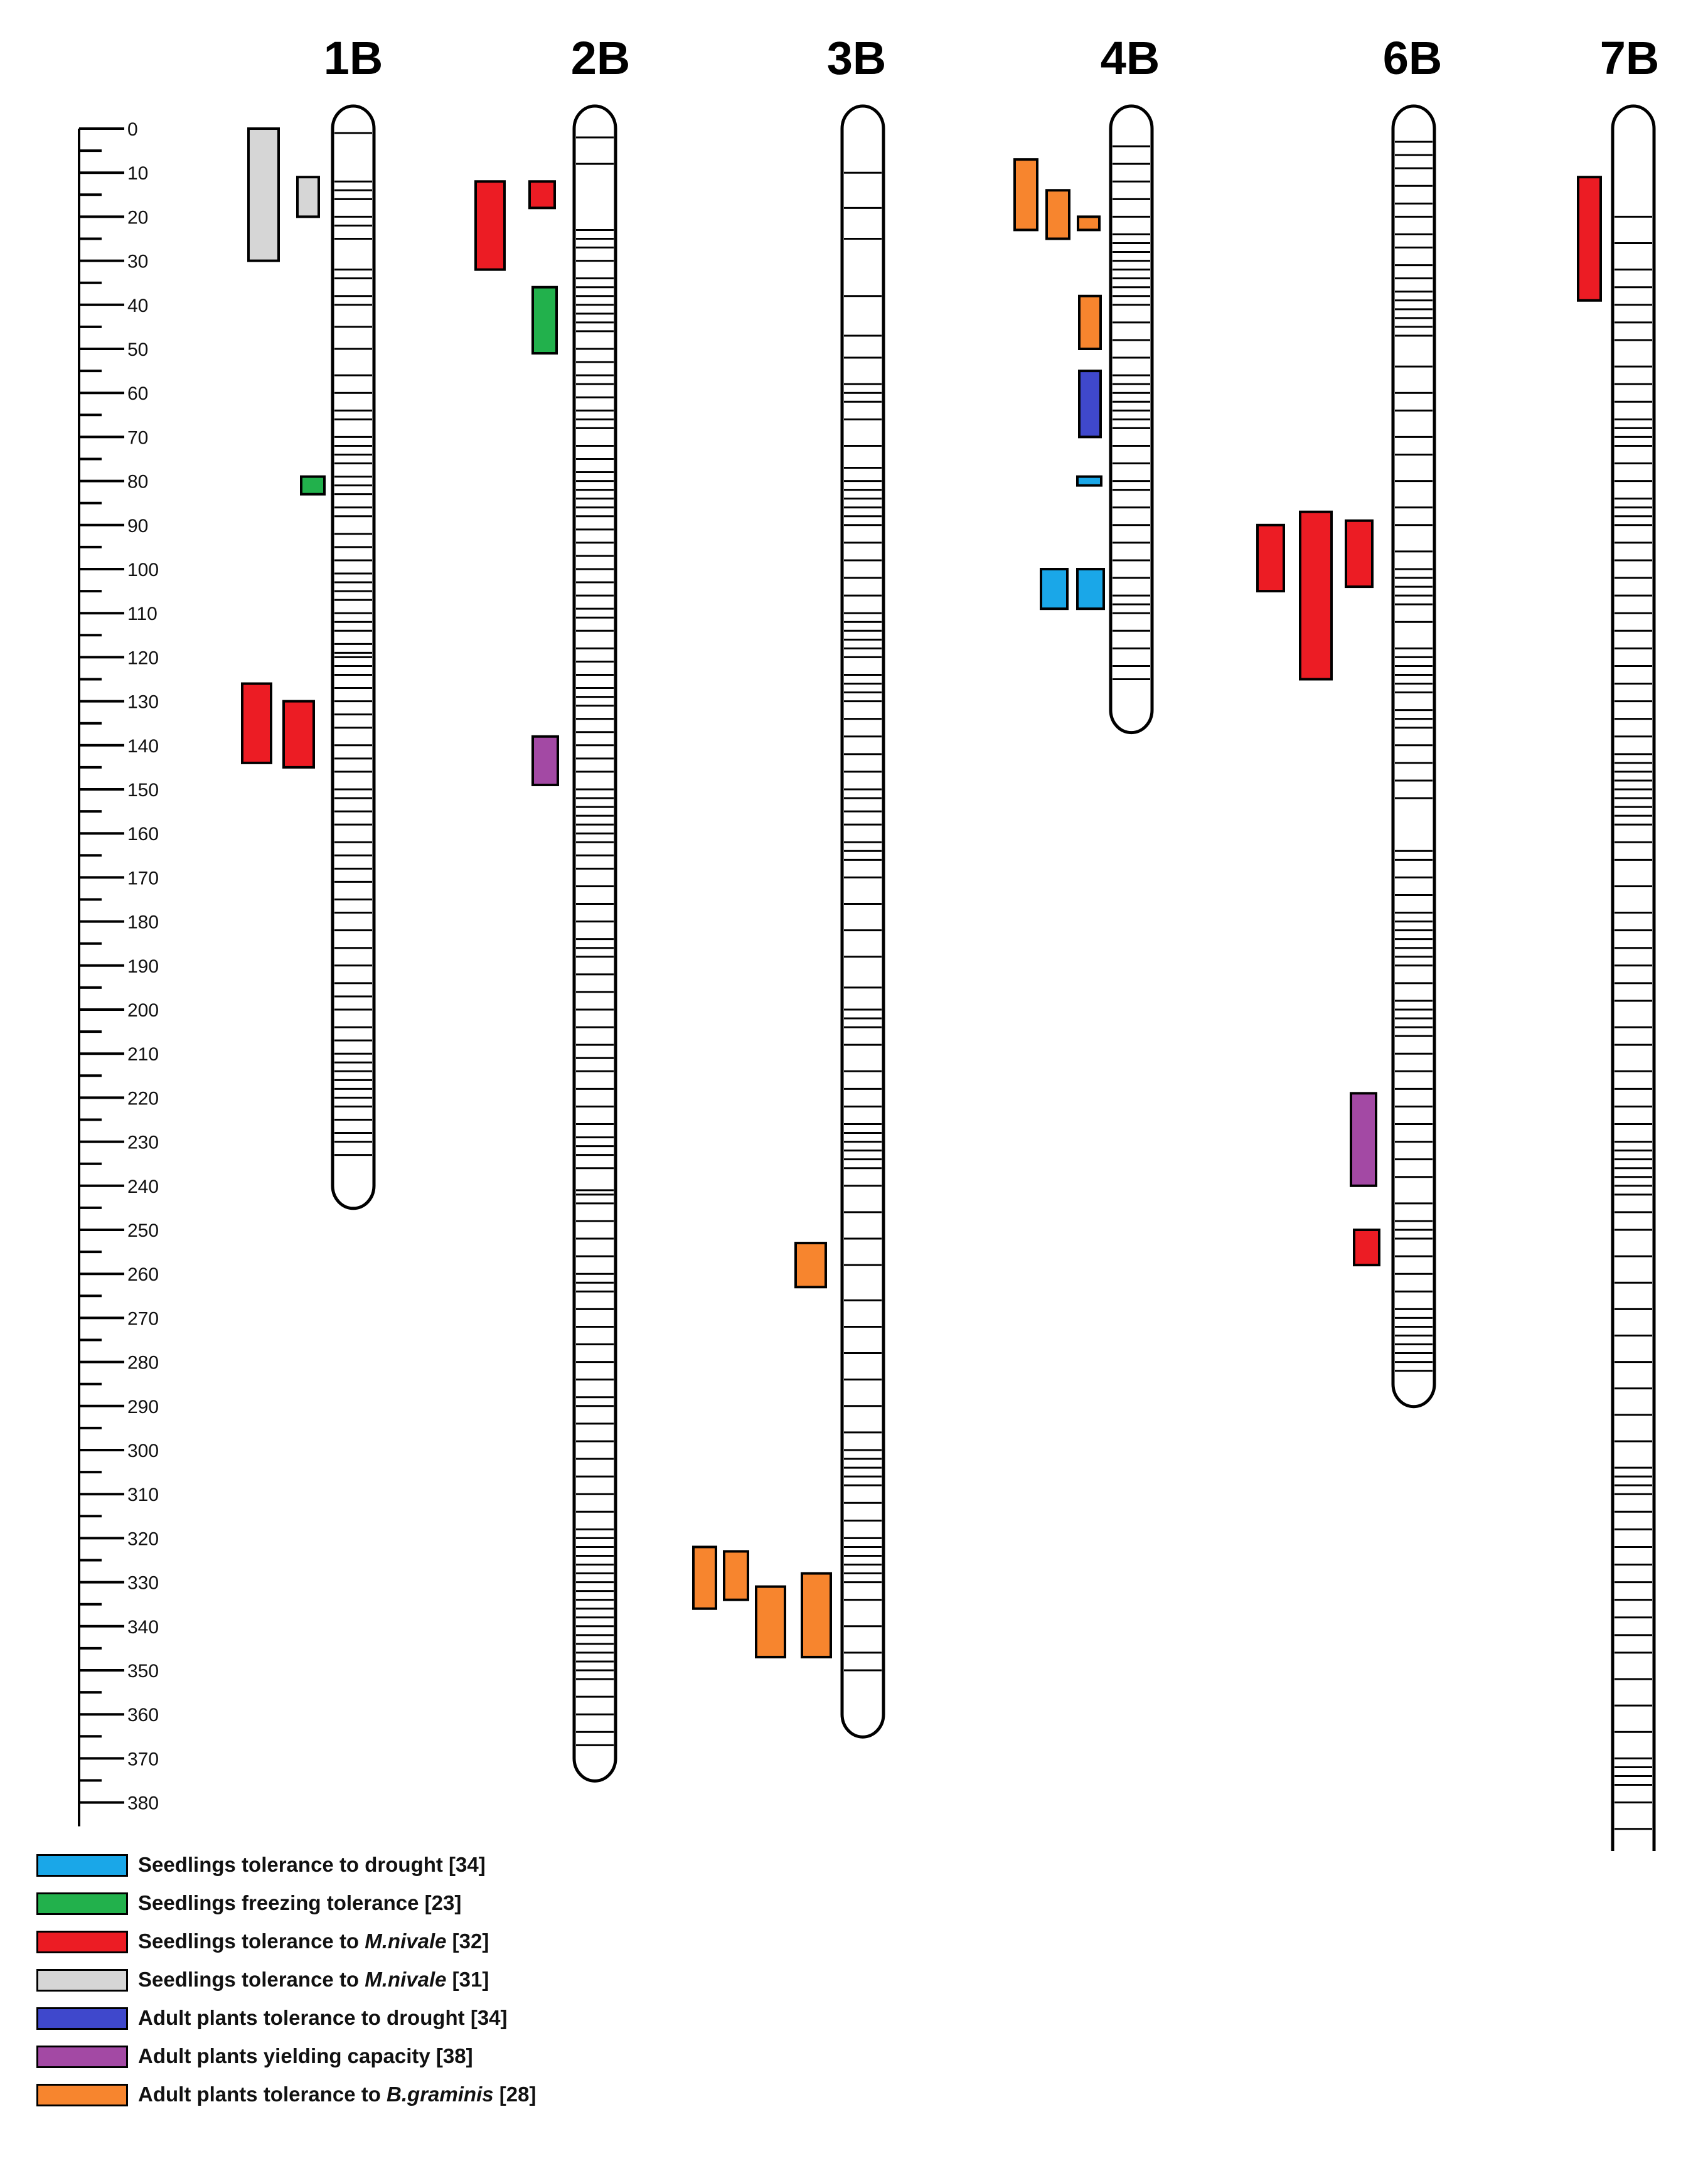  Describe the element at coordinates (300, 1903) in the screenshot. I see `legend-label: Seedlings freezing tolerance [23]` at that location.